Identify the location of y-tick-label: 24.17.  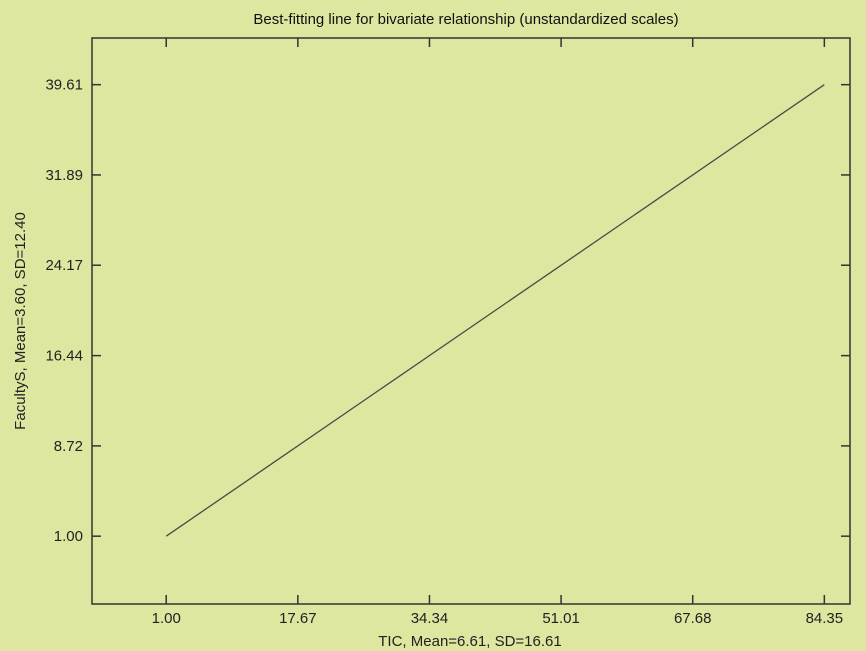
(64, 265).